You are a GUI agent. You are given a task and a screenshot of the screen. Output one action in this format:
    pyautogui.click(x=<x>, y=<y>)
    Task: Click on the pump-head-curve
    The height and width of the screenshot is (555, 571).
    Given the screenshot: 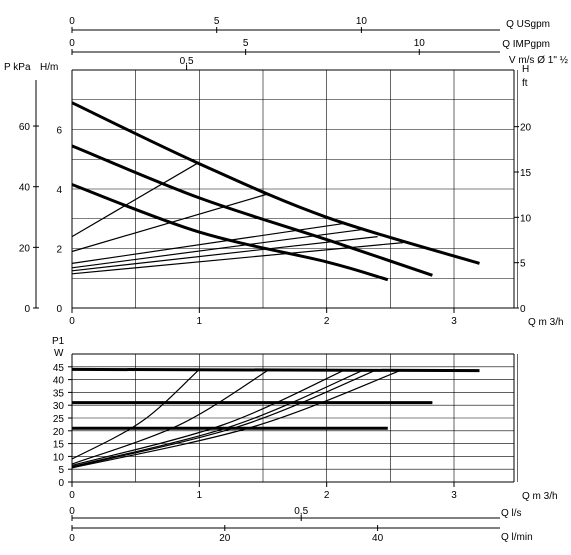 What is the action you would take?
    pyautogui.click(x=230, y=232)
    